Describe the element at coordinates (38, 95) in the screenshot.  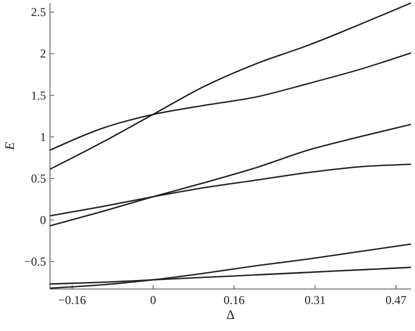
I see `y-tick-label: 1.5` at that location.